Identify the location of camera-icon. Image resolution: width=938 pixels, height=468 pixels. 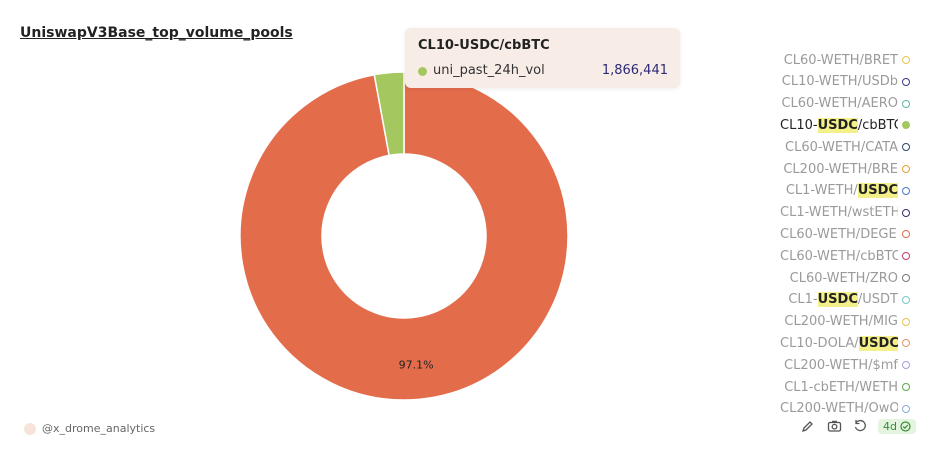
(834, 426).